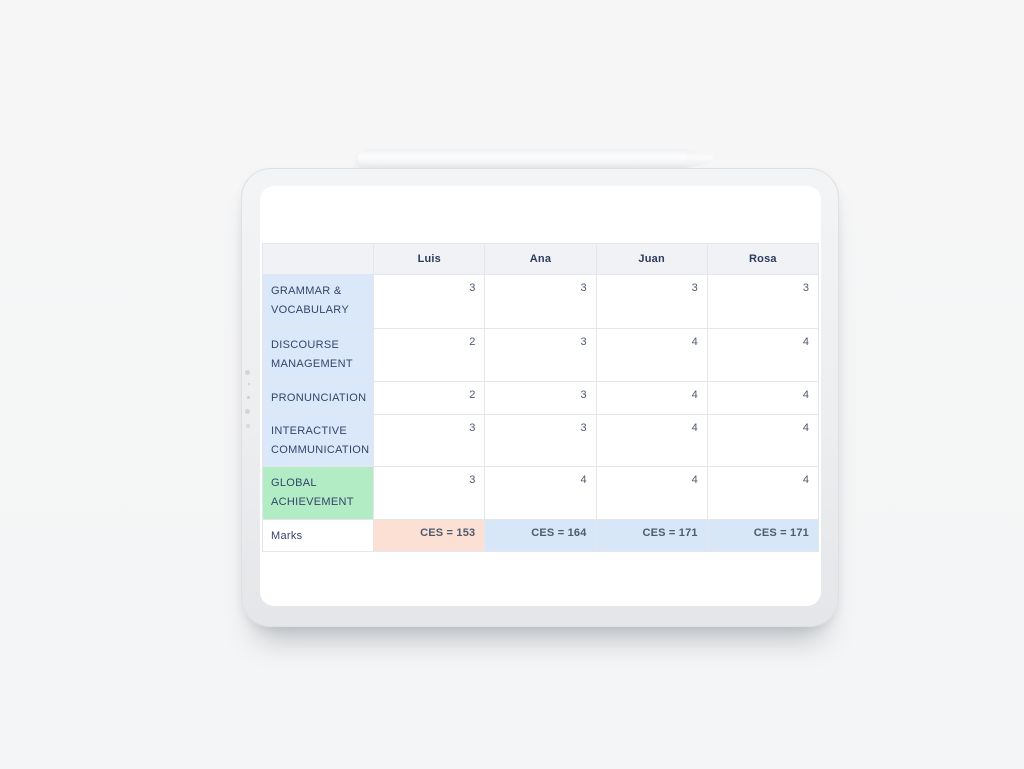 The width and height of the screenshot is (1024, 769). I want to click on column-header-juan: Juan, so click(651, 259).